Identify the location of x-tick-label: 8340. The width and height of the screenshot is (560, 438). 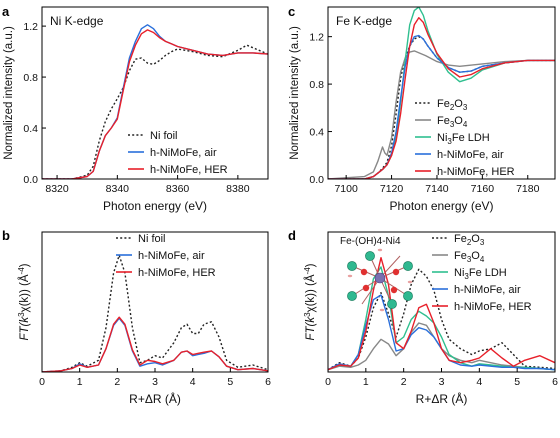
(118, 189).